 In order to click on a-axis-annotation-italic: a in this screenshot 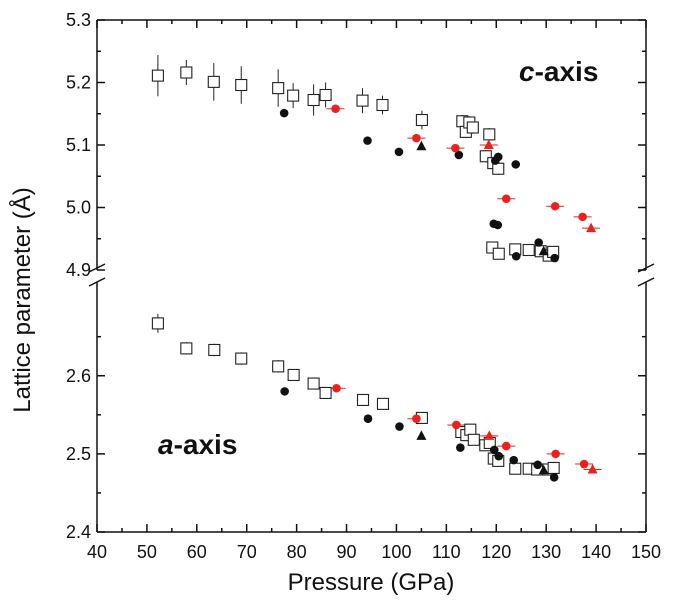, I will do `click(166, 444)`.